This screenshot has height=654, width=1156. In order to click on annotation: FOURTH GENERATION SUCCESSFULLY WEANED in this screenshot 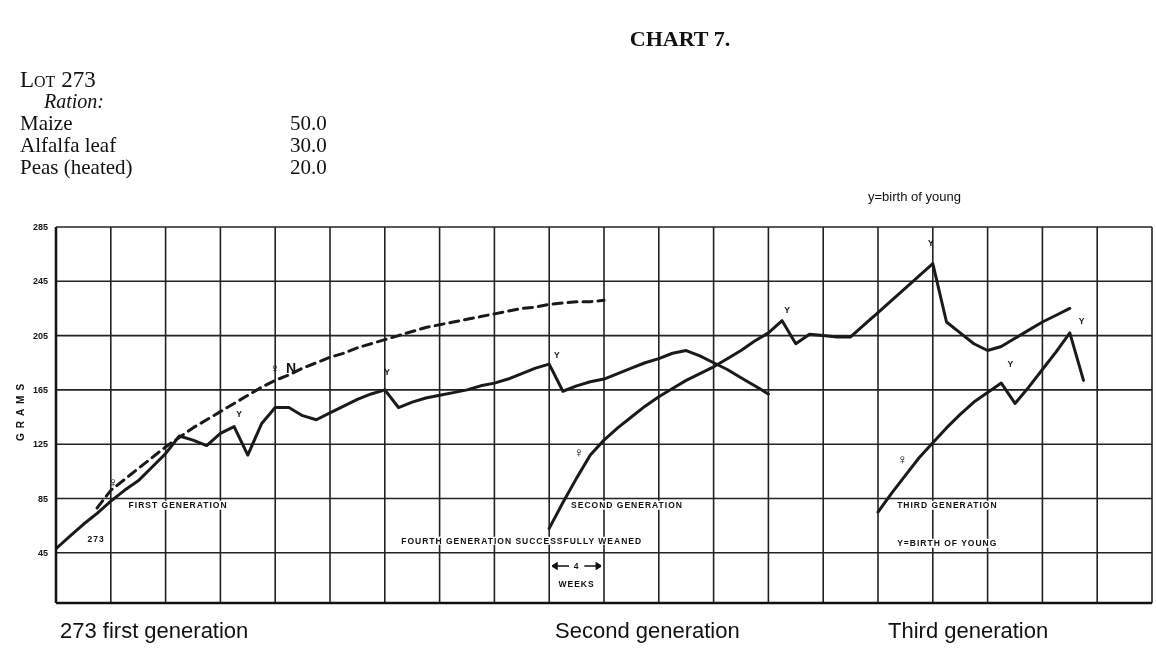, I will do `click(522, 540)`.